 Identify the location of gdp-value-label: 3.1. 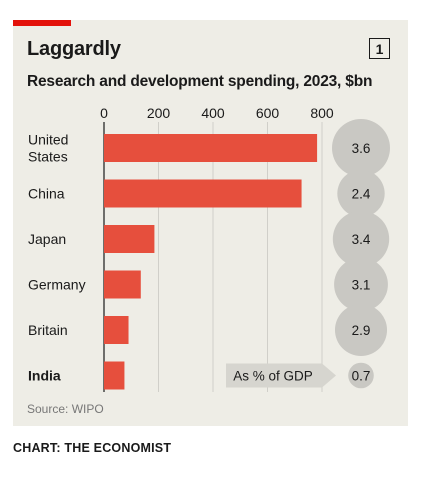
(361, 285).